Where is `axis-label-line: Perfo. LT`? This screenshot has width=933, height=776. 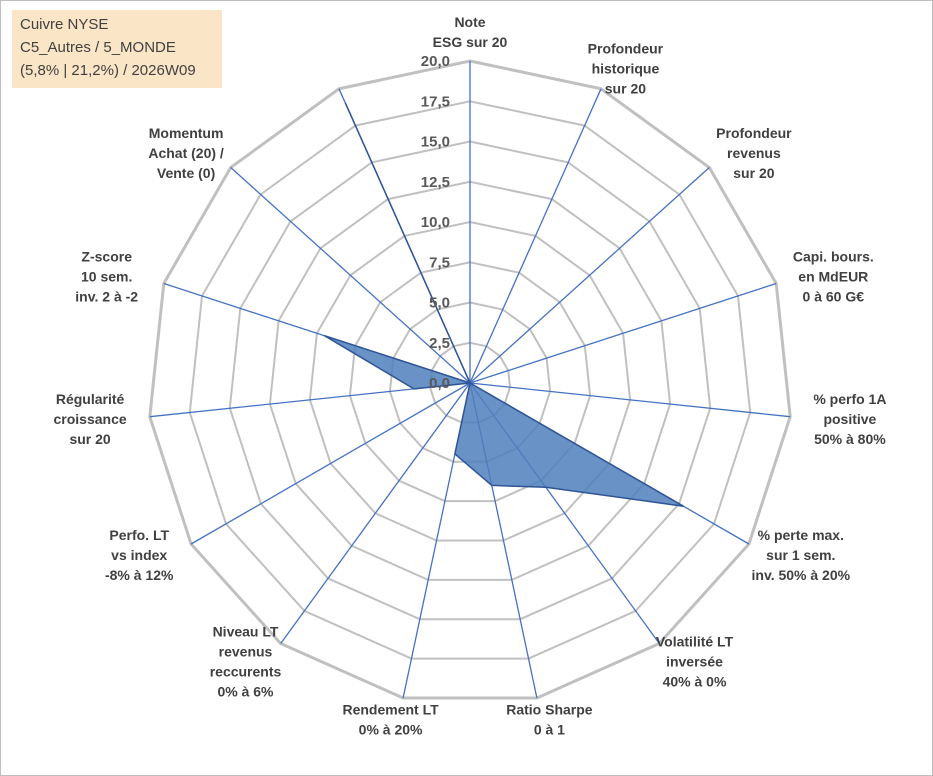 axis-label-line: Perfo. LT is located at coordinates (139, 535).